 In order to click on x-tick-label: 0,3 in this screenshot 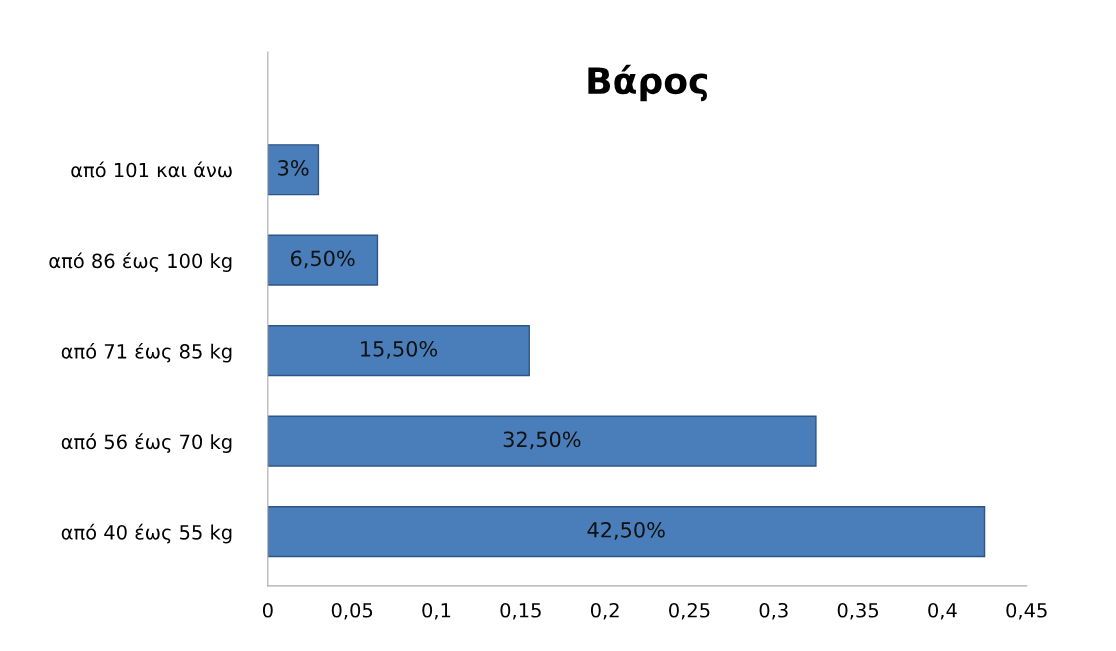, I will do `click(773, 611)`.